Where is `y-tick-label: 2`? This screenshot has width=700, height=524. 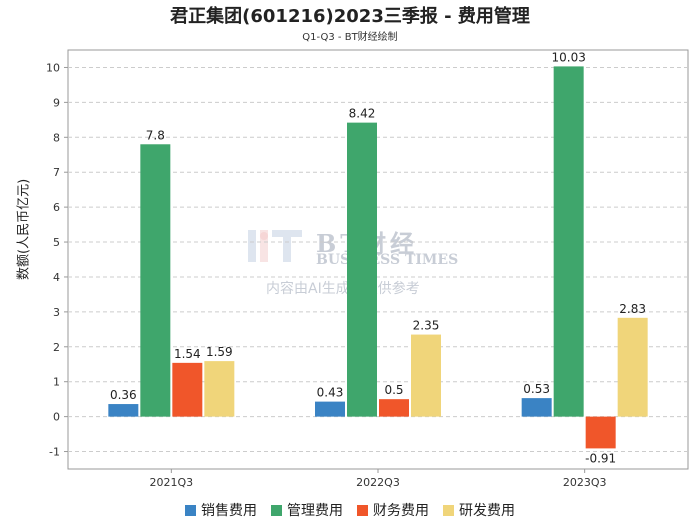
y-tick-label: 2 is located at coordinates (56, 347).